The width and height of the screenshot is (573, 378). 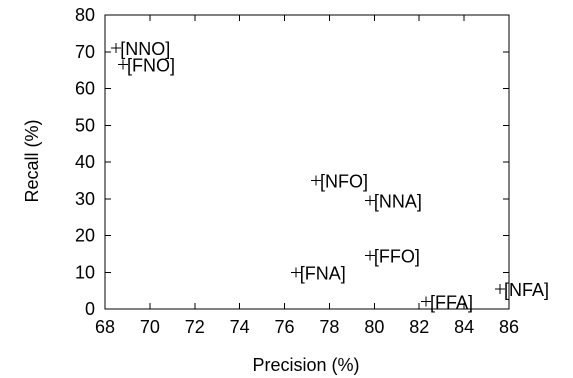 What do you see at coordinates (85, 272) in the screenshot?
I see `y-tick-label: 10` at bounding box center [85, 272].